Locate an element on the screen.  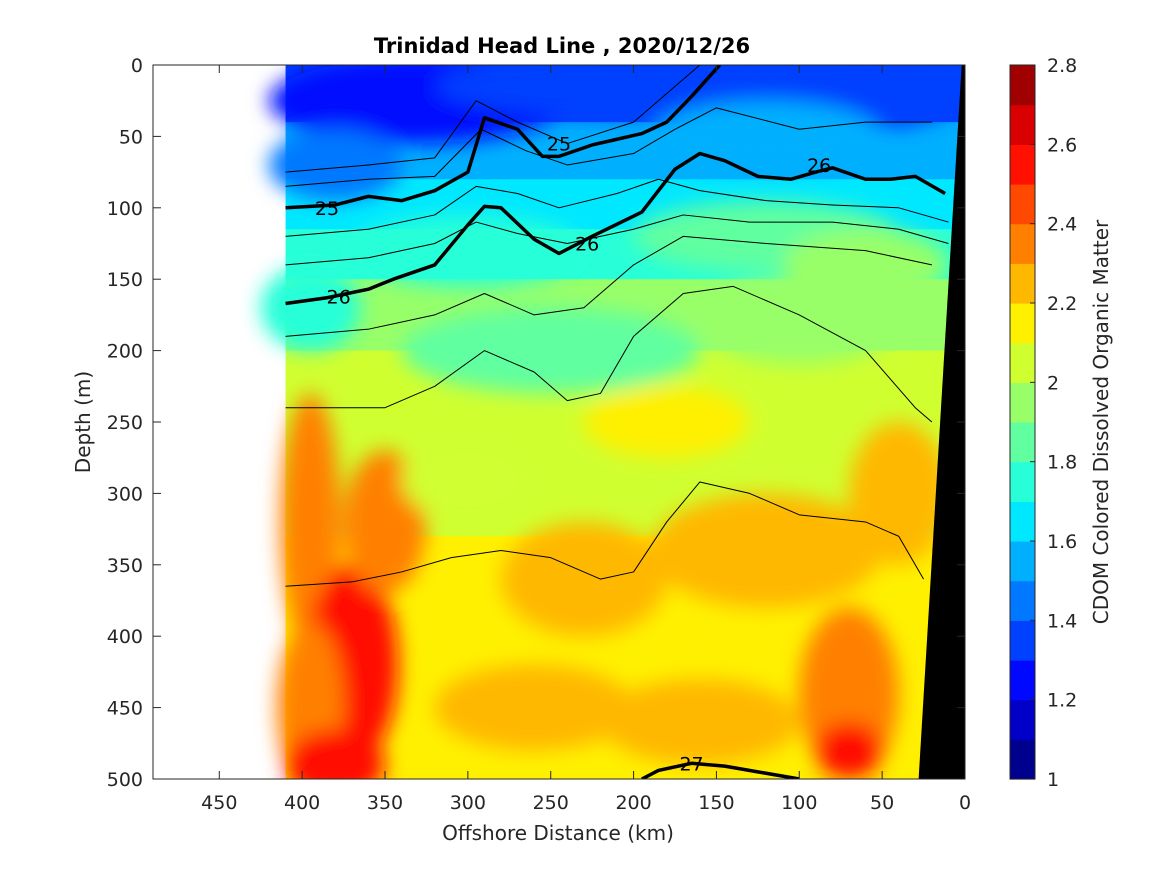
y-axis-label: Depth (m) is located at coordinates (83, 422).